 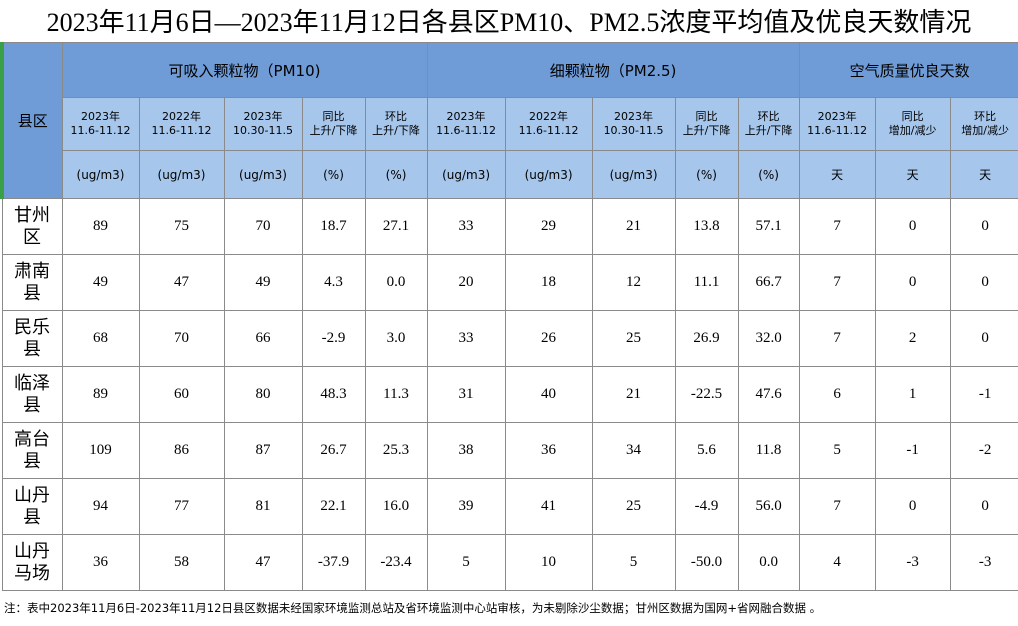 I want to click on cell: 75, so click(x=181, y=226).